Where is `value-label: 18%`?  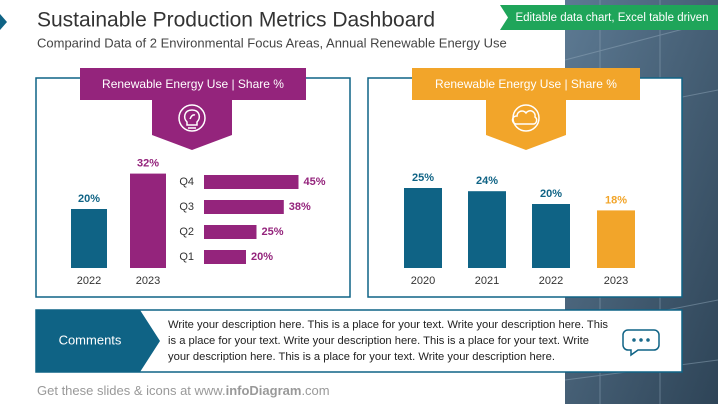 value-label: 18% is located at coordinates (616, 200).